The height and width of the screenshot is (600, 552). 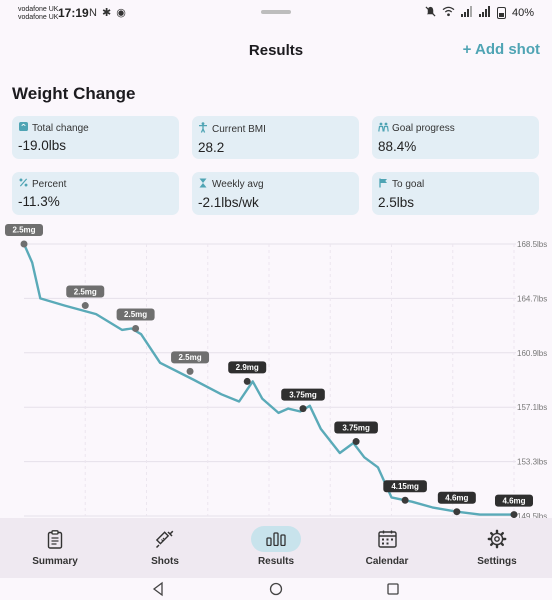 What do you see at coordinates (38, 9) in the screenshot?
I see `carrier-1: vodafone UK` at bounding box center [38, 9].